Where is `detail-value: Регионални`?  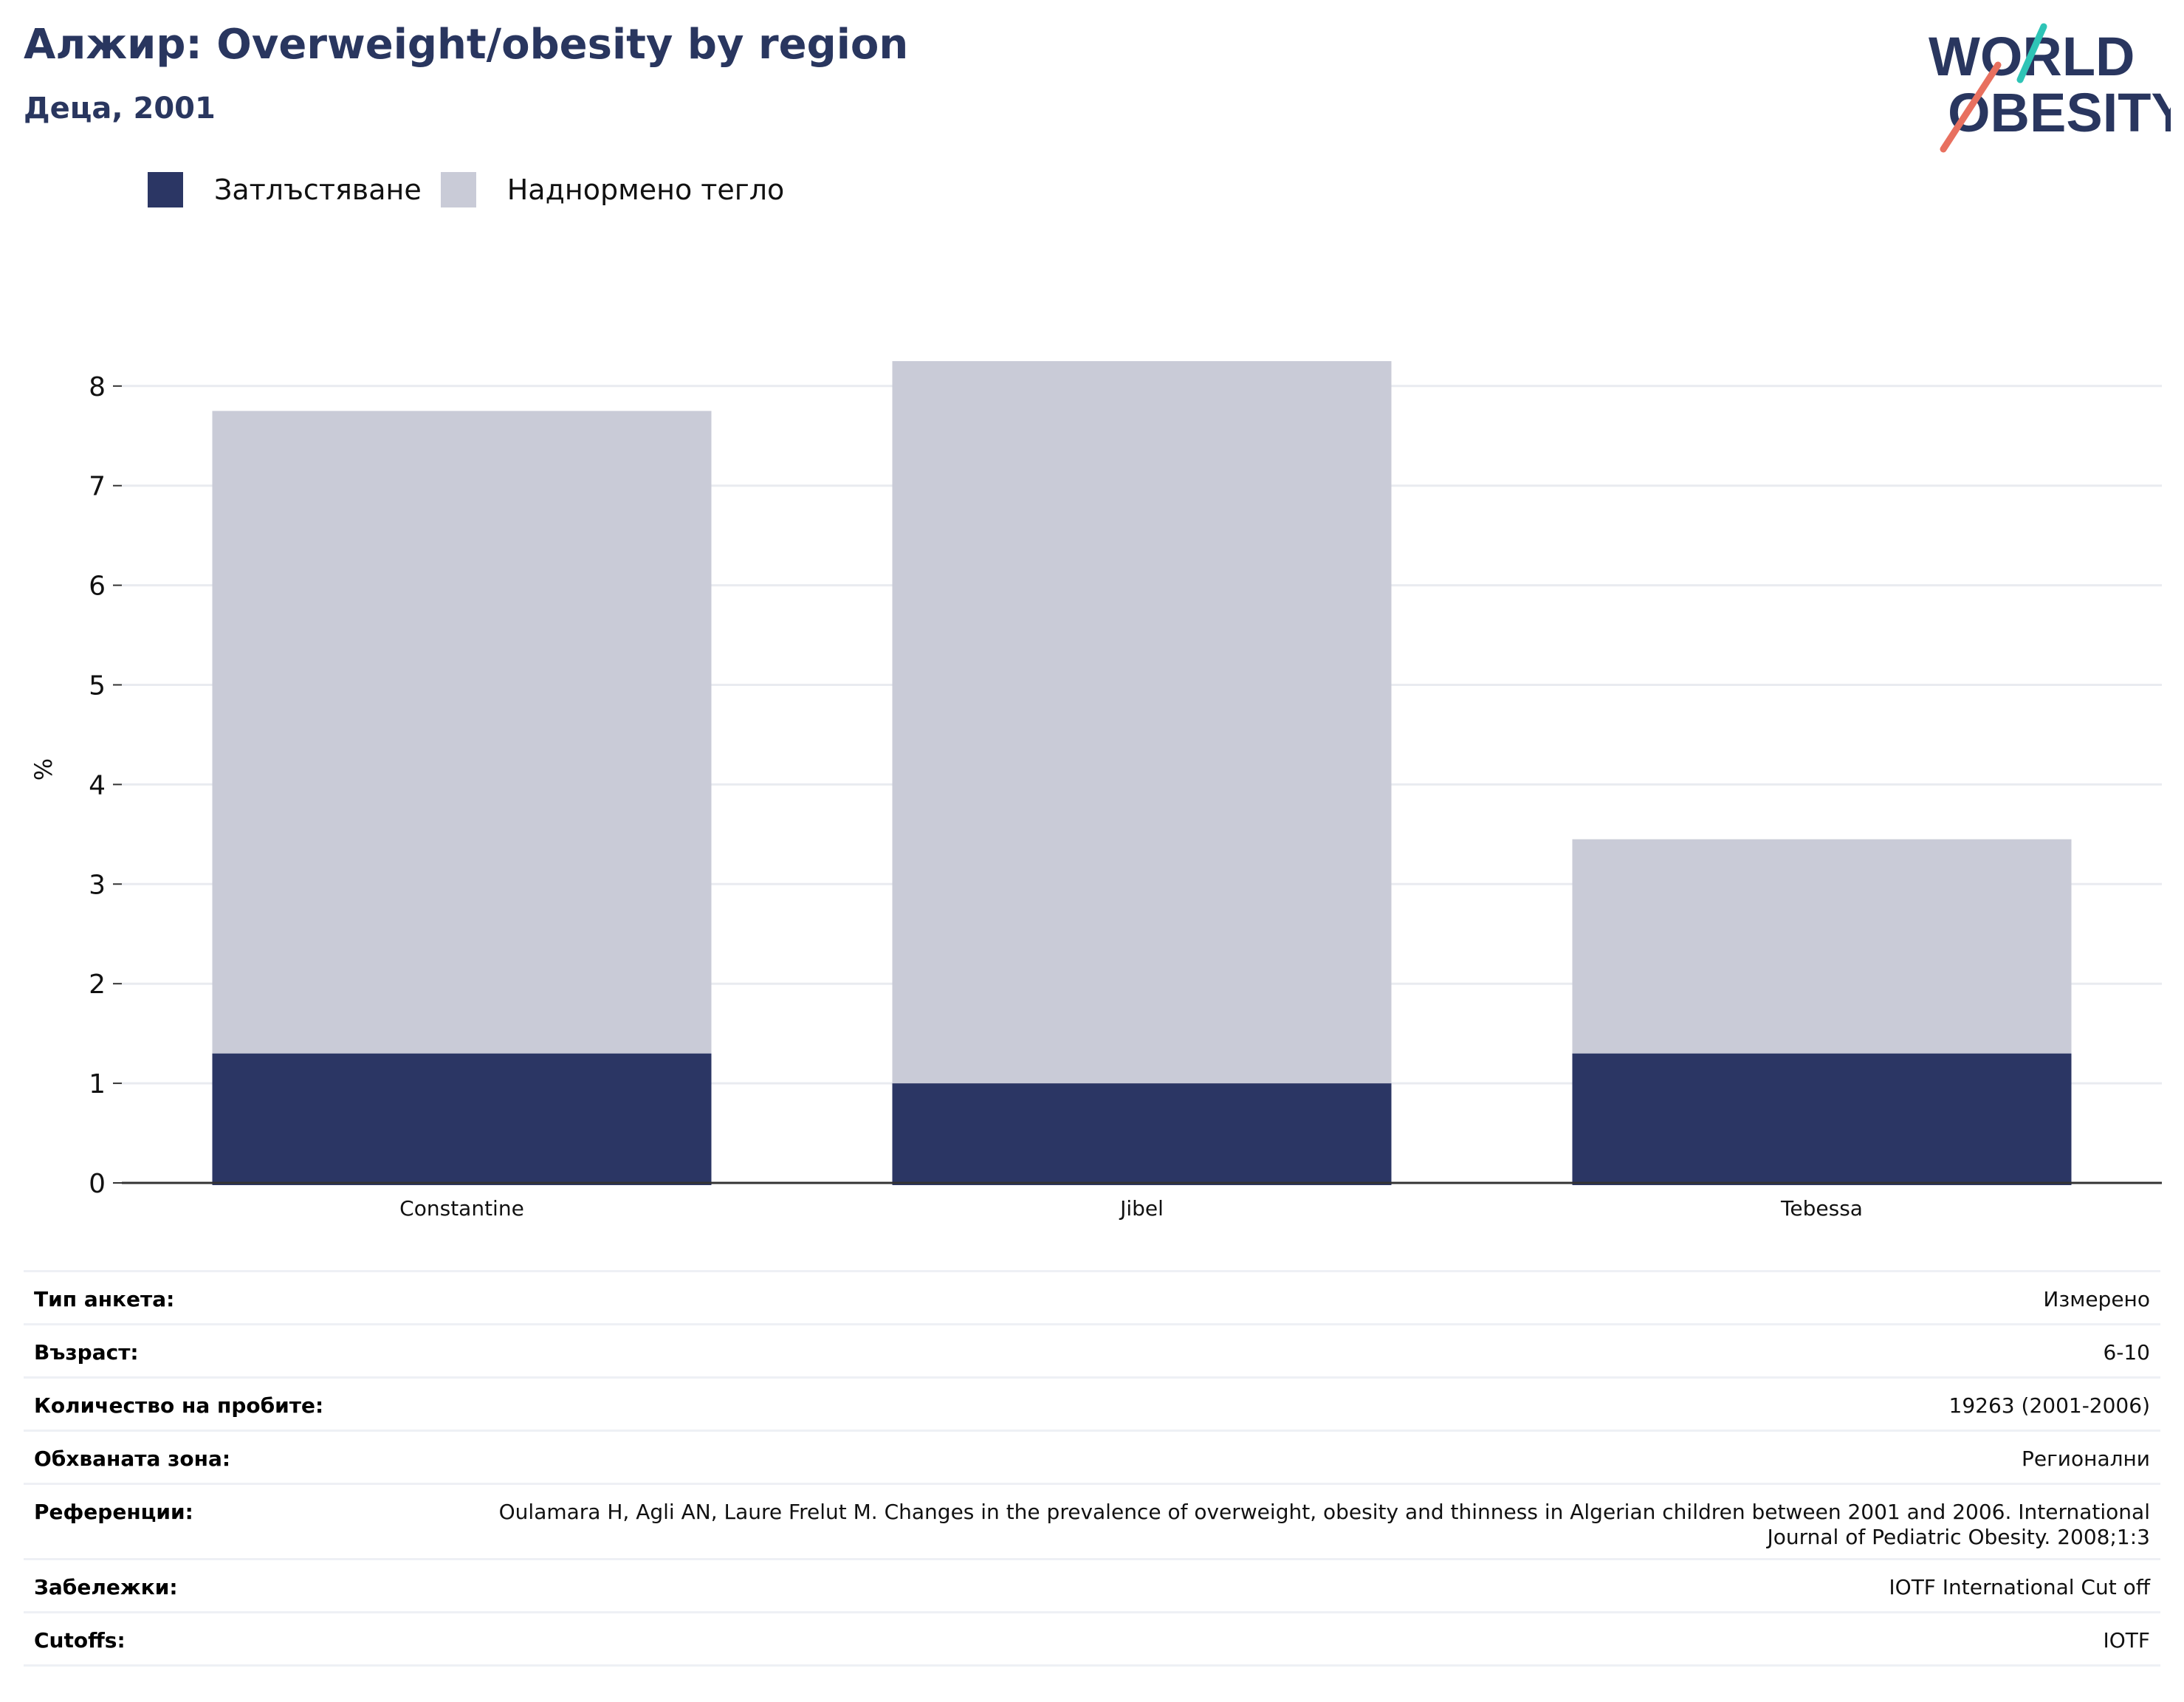
detail-value: Регионални is located at coordinates (2085, 1459).